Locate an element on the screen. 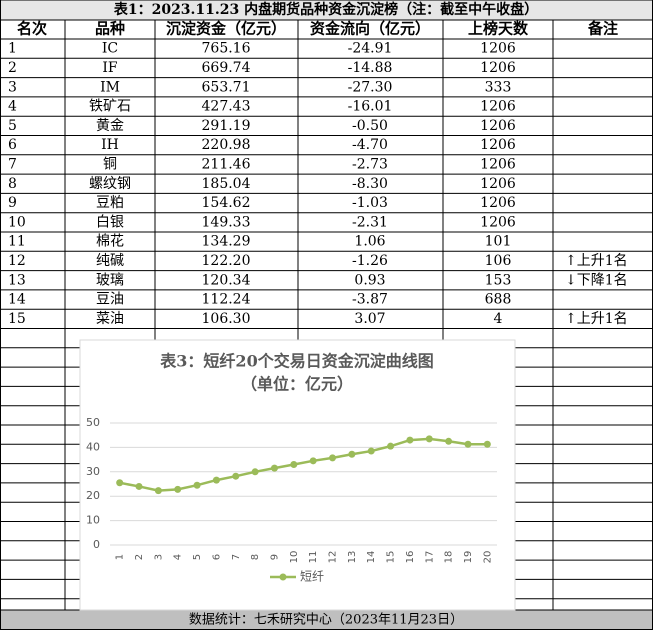 The width and height of the screenshot is (653, 634). table-cell: IM is located at coordinates (110, 87).